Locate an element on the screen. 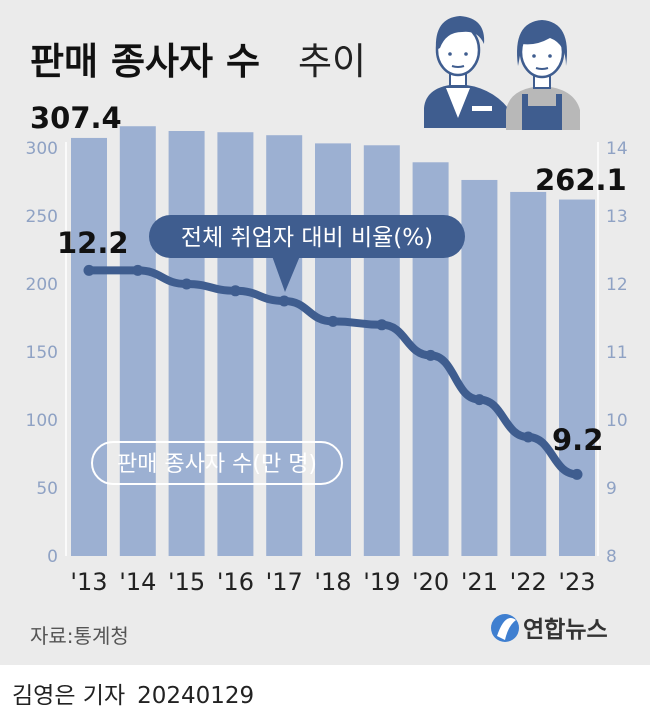 The height and width of the screenshot is (722, 650). chart-subtitle: 추이 is located at coordinates (332, 61).